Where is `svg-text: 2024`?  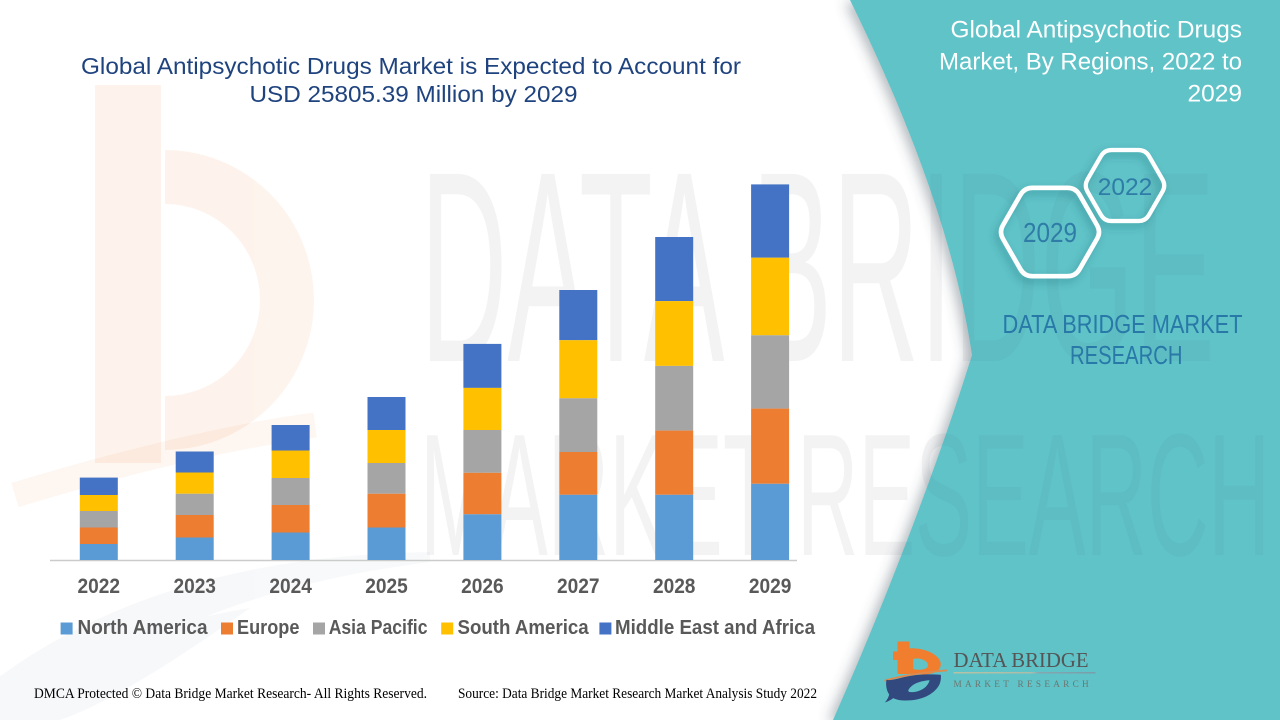
svg-text: 2024 is located at coordinates (290, 586).